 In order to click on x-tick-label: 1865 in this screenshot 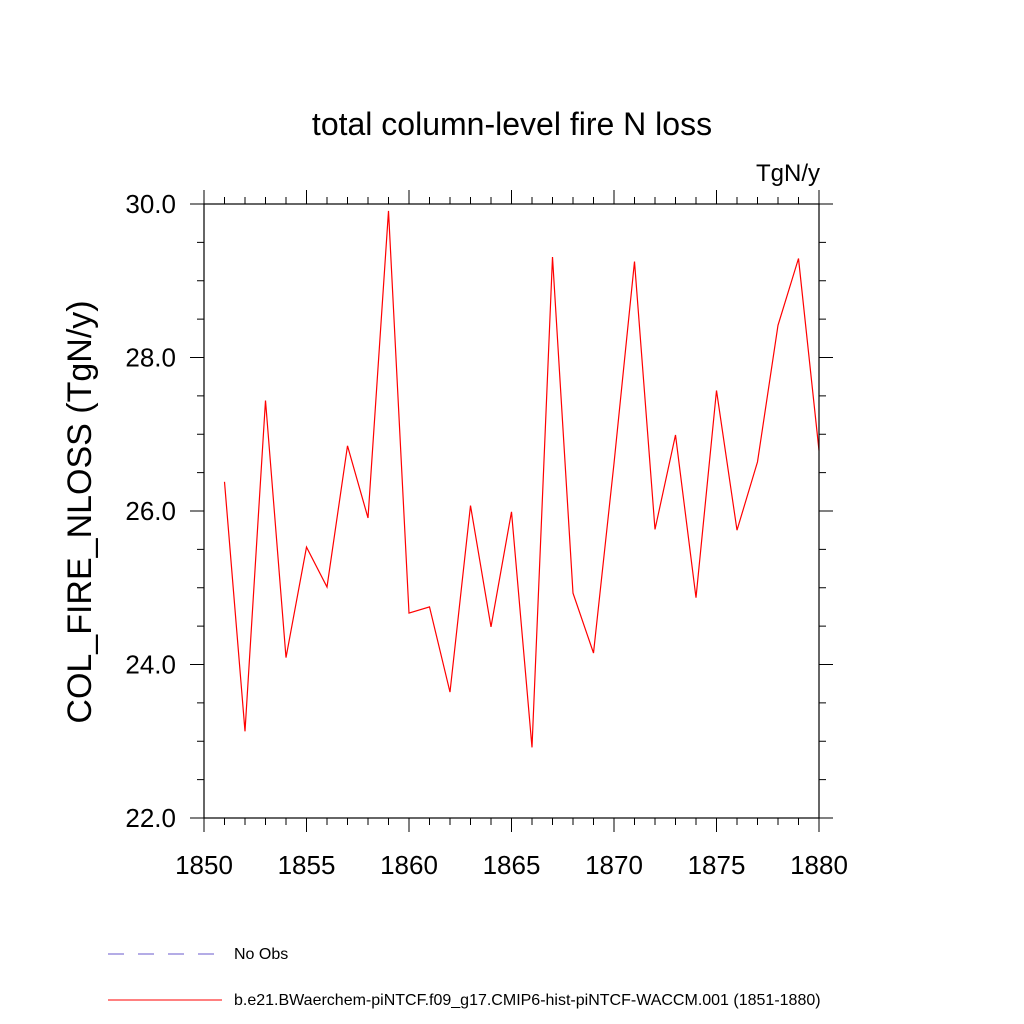, I will do `click(512, 865)`.